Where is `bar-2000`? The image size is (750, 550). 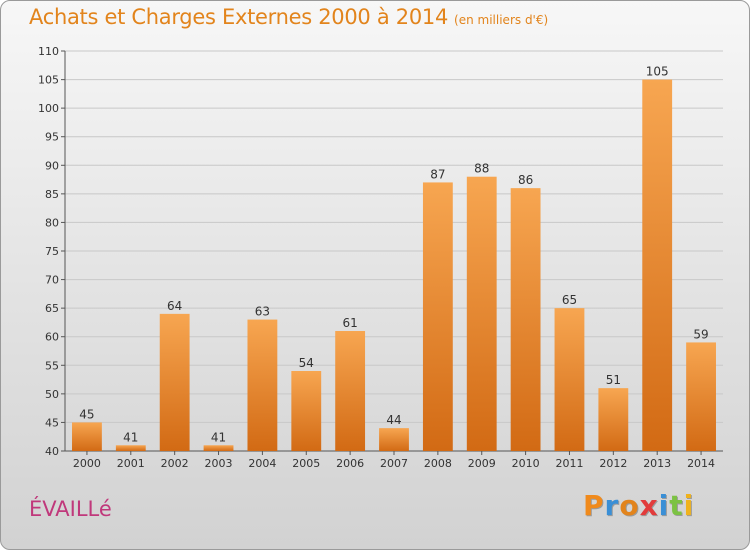
bar-2000 is located at coordinates (87, 436).